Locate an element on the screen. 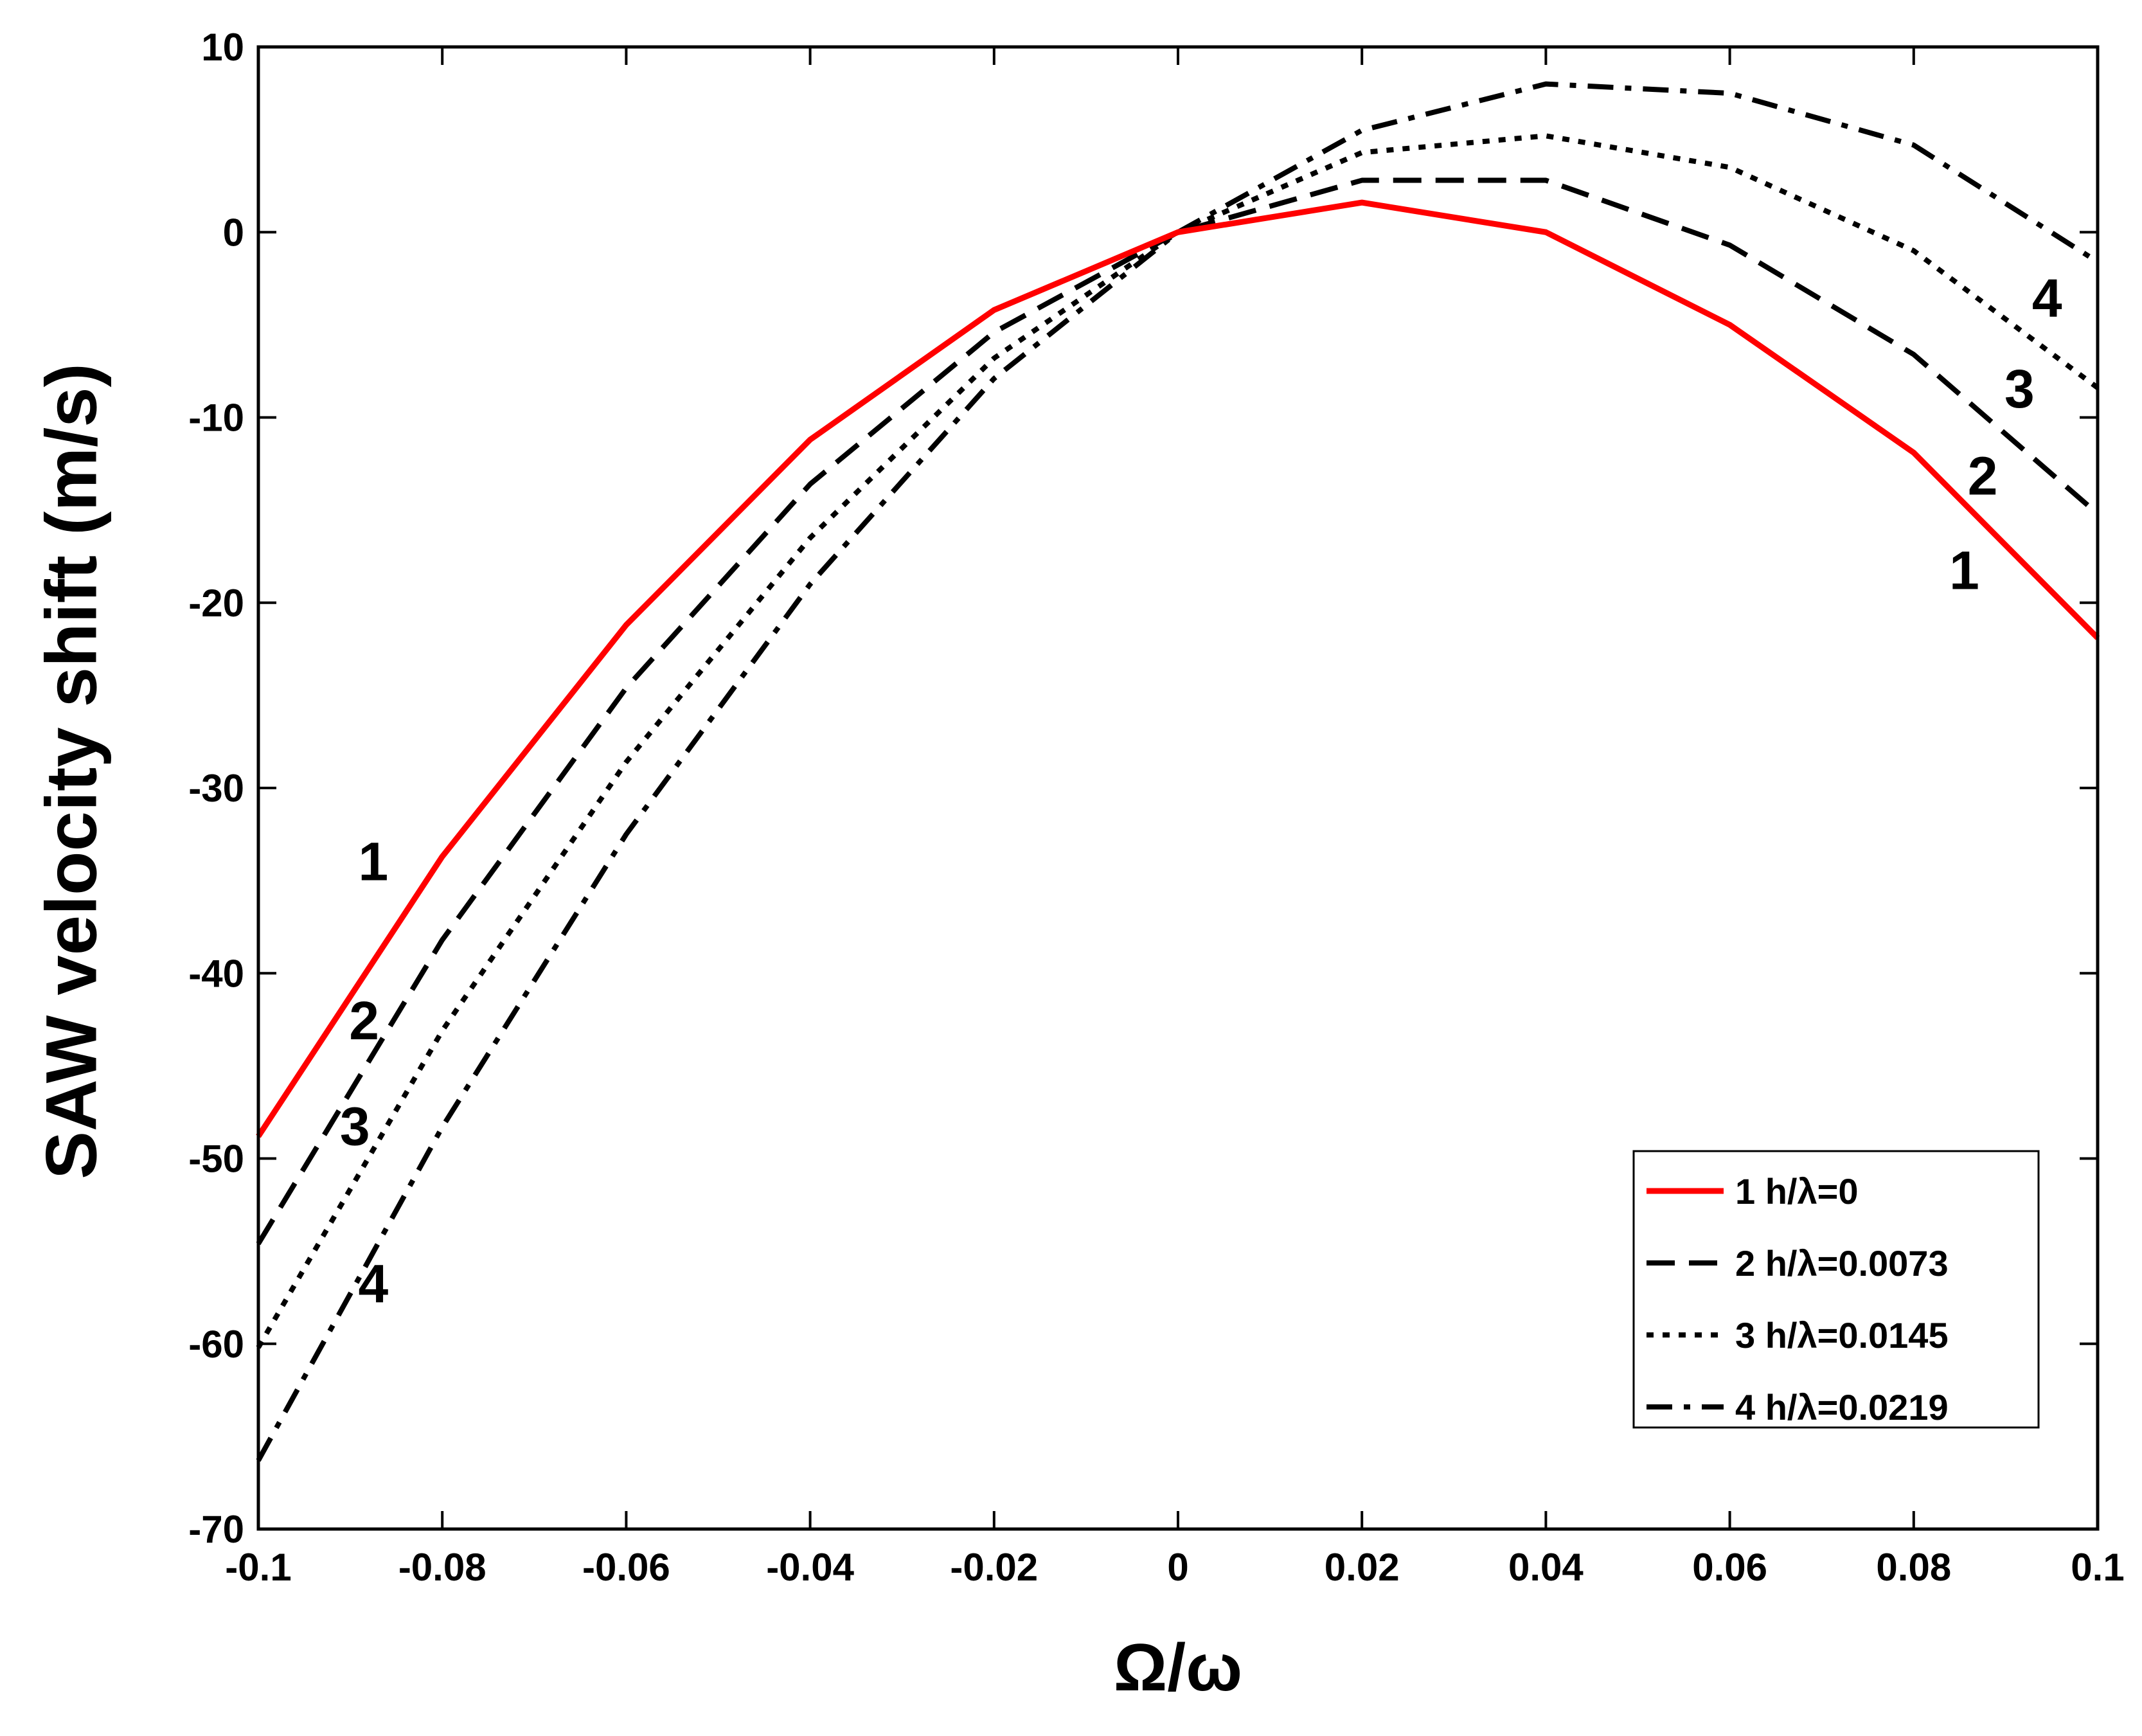  y-tick-label: -30 is located at coordinates (216, 788).